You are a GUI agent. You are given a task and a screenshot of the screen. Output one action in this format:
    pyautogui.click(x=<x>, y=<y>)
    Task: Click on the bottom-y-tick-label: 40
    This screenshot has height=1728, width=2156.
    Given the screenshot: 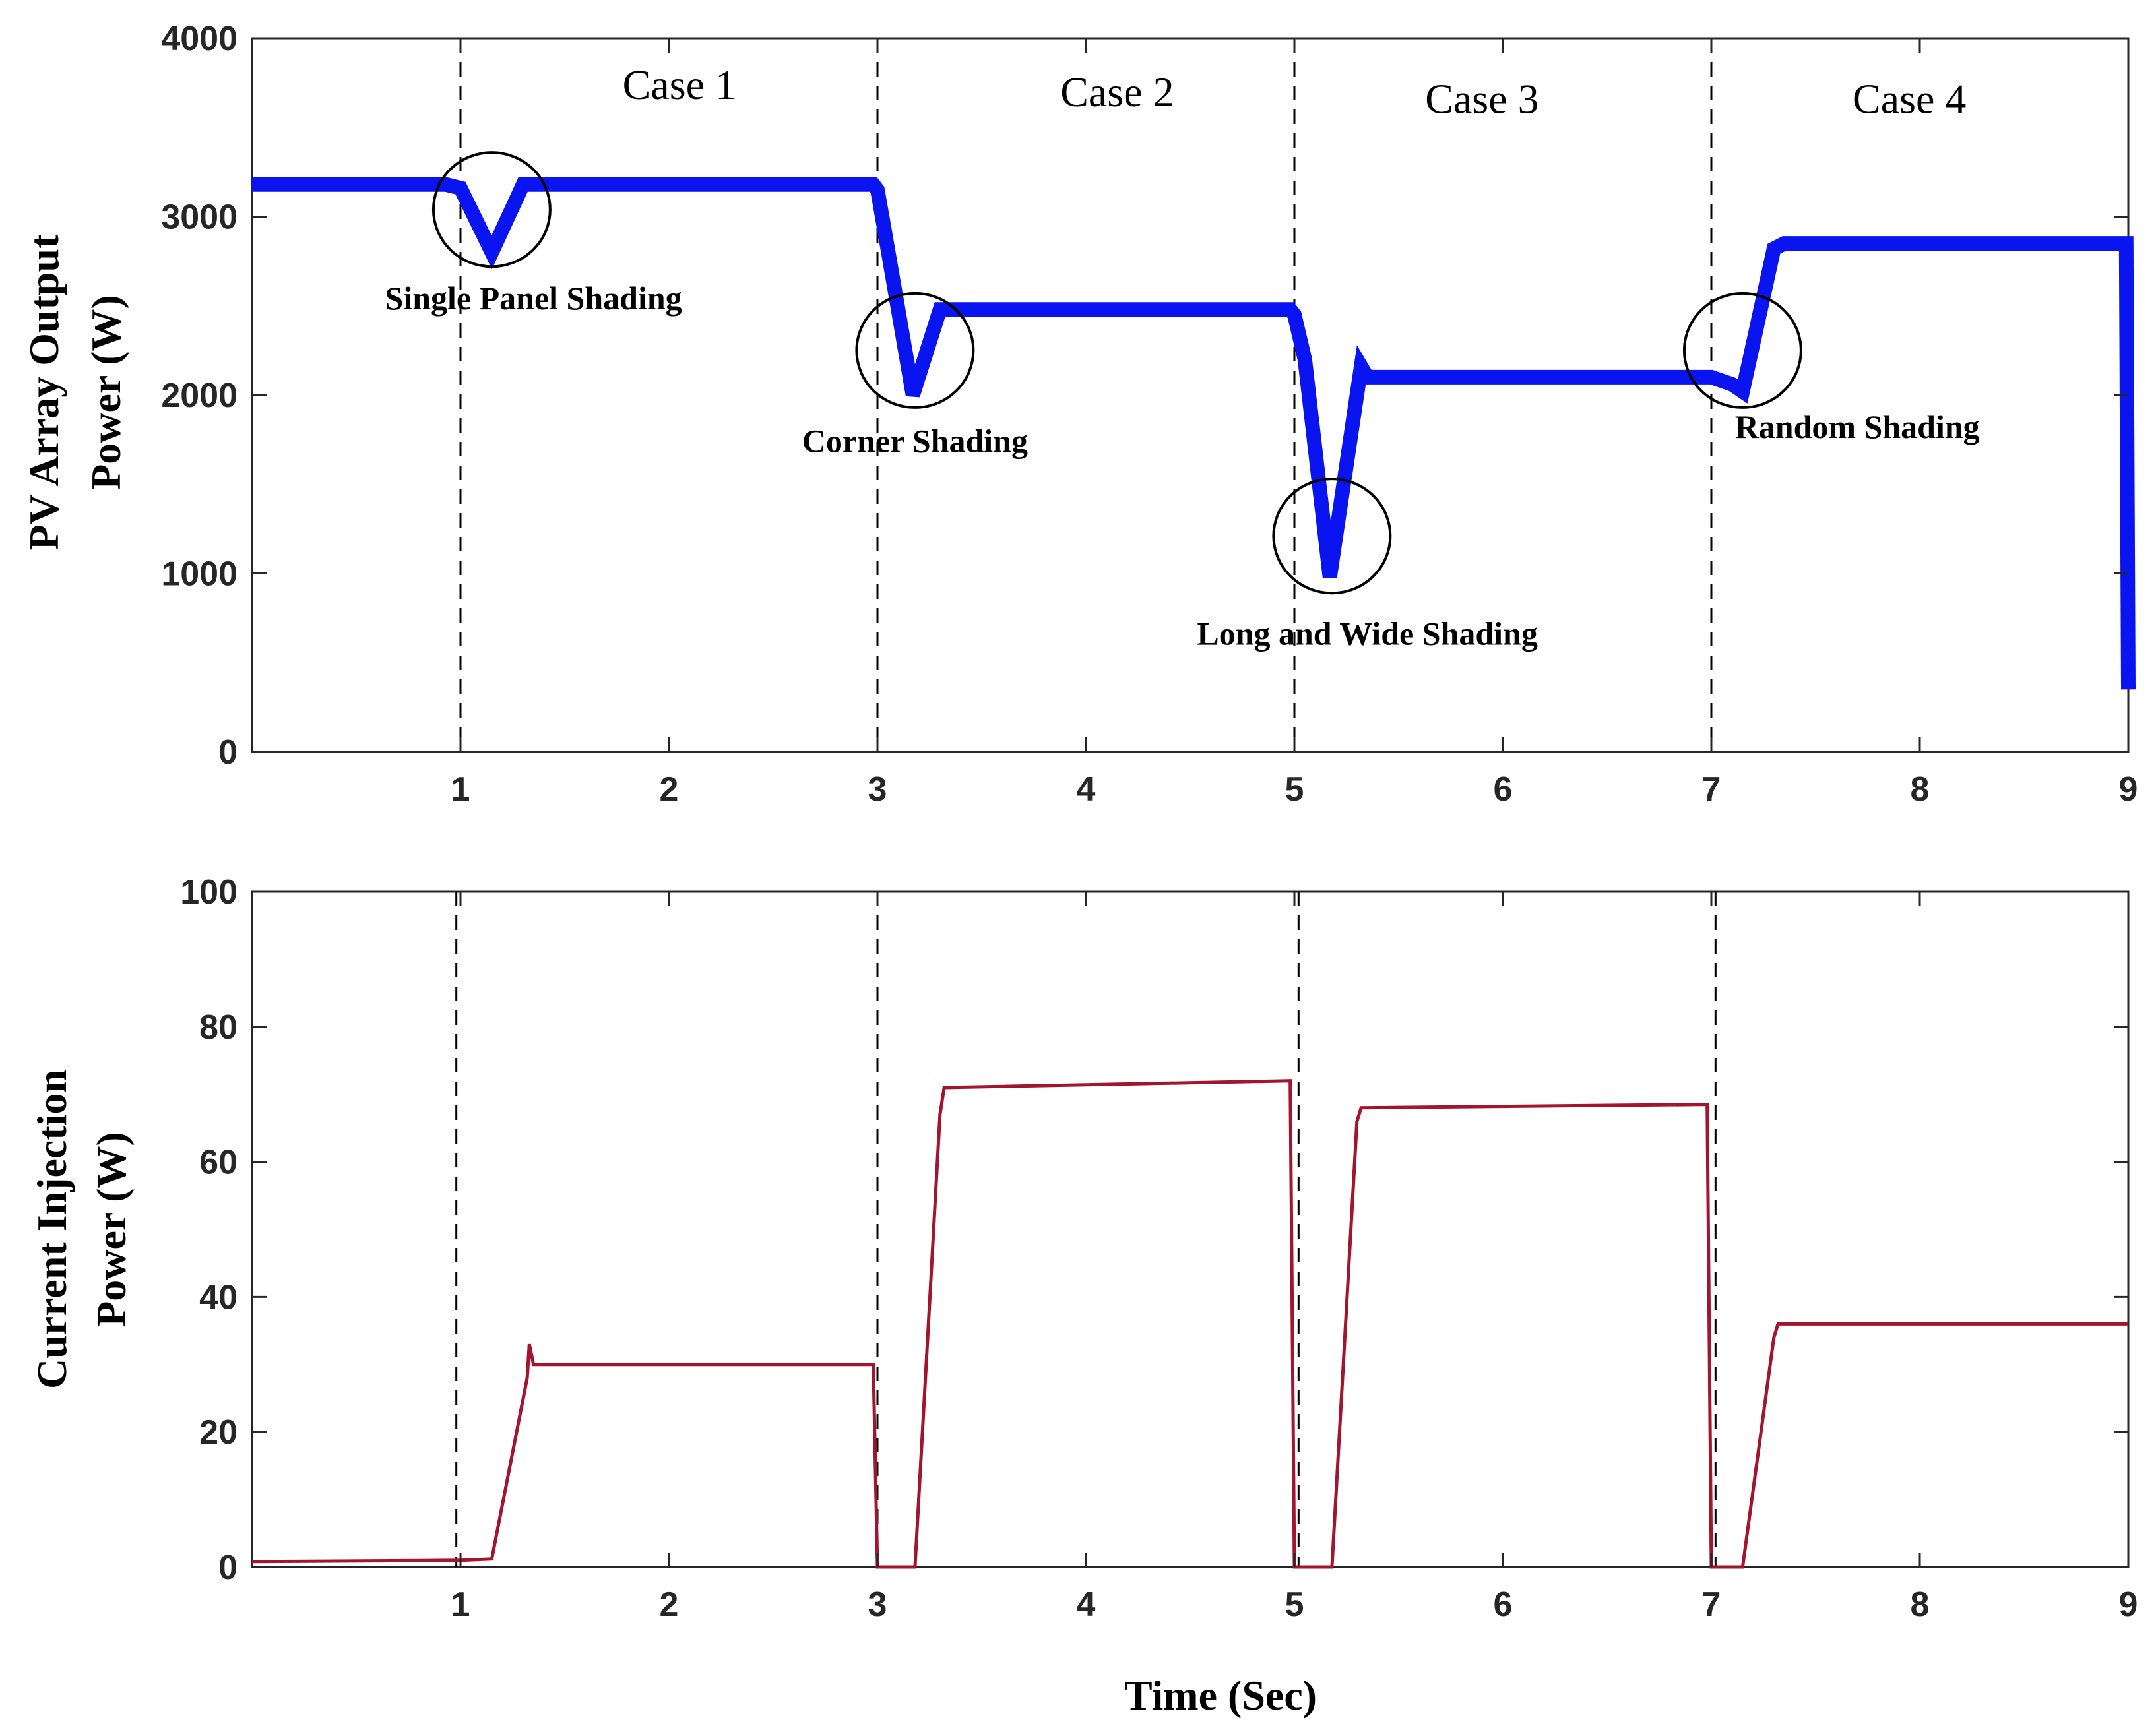 What is the action you would take?
    pyautogui.click(x=219, y=1297)
    